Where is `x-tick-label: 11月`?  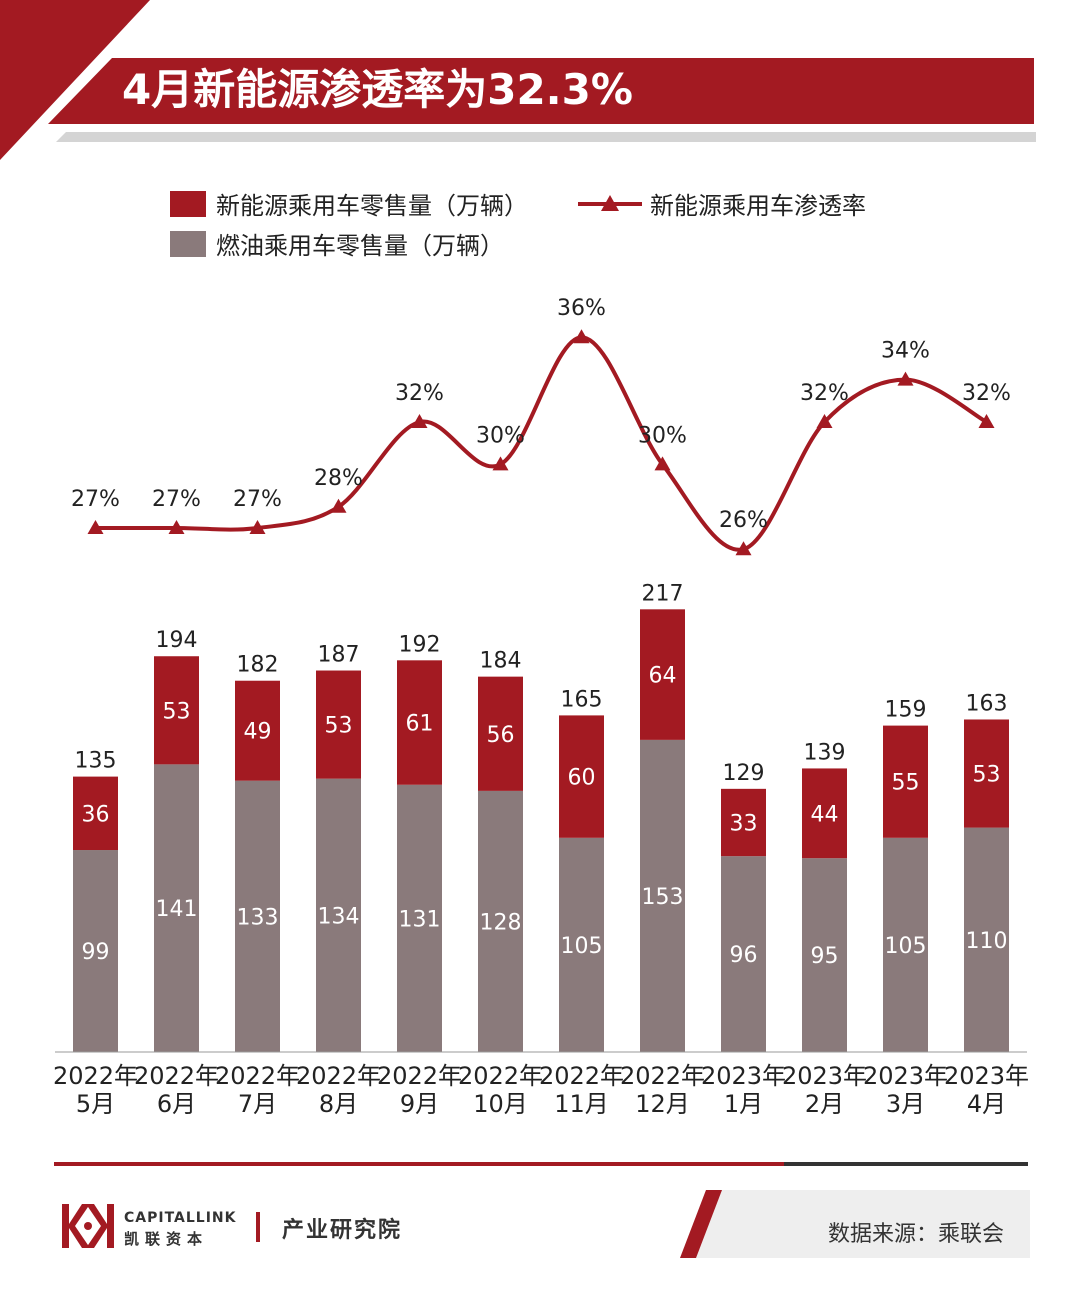 x-tick-label: 11月 is located at coordinates (581, 1104).